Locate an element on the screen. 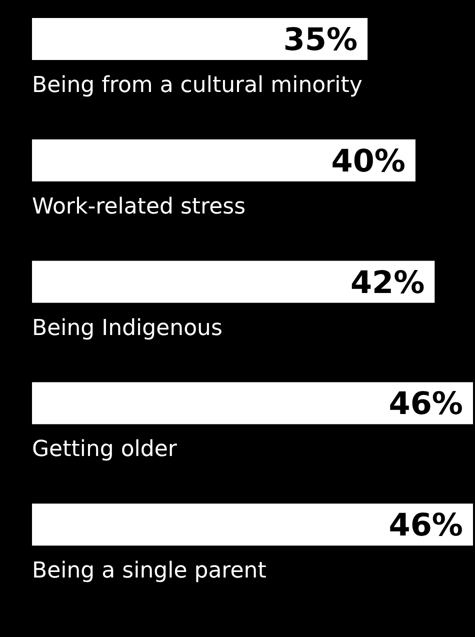 The image size is (475, 637). y-tick-label: Getting older is located at coordinates (105, 449).